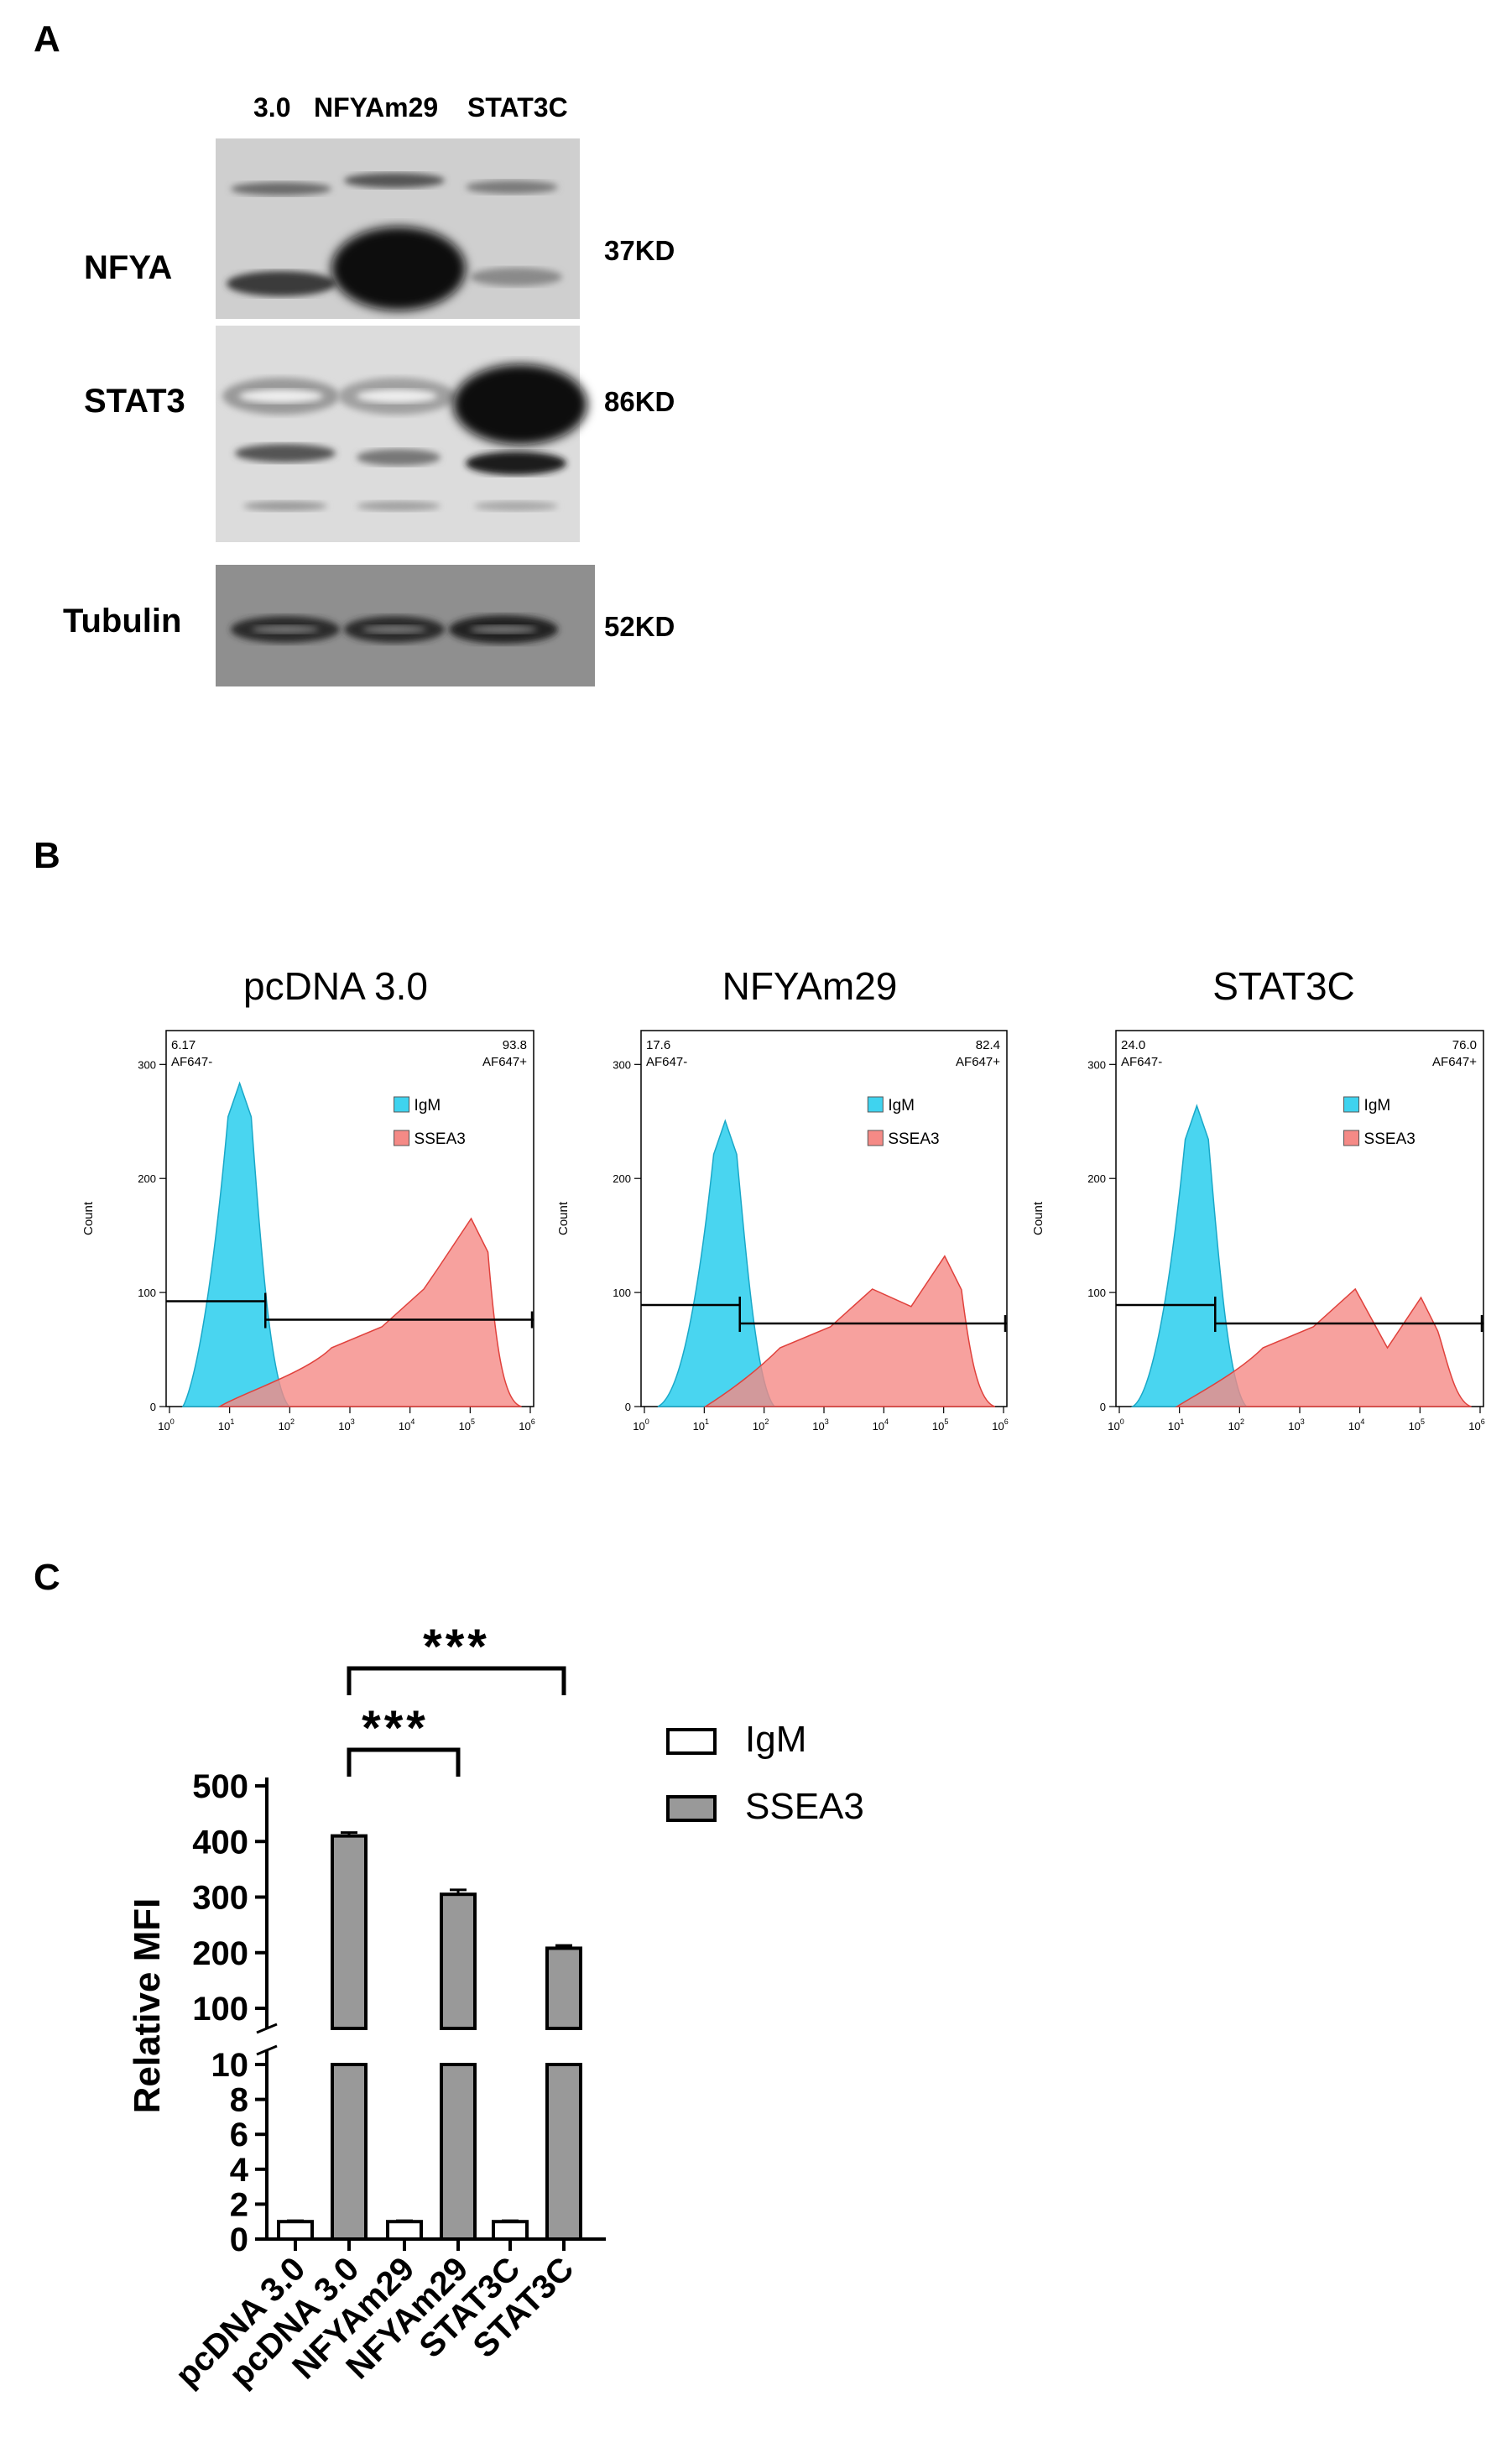  Describe the element at coordinates (47, 39) in the screenshot. I see `panel-label-a: A` at that location.